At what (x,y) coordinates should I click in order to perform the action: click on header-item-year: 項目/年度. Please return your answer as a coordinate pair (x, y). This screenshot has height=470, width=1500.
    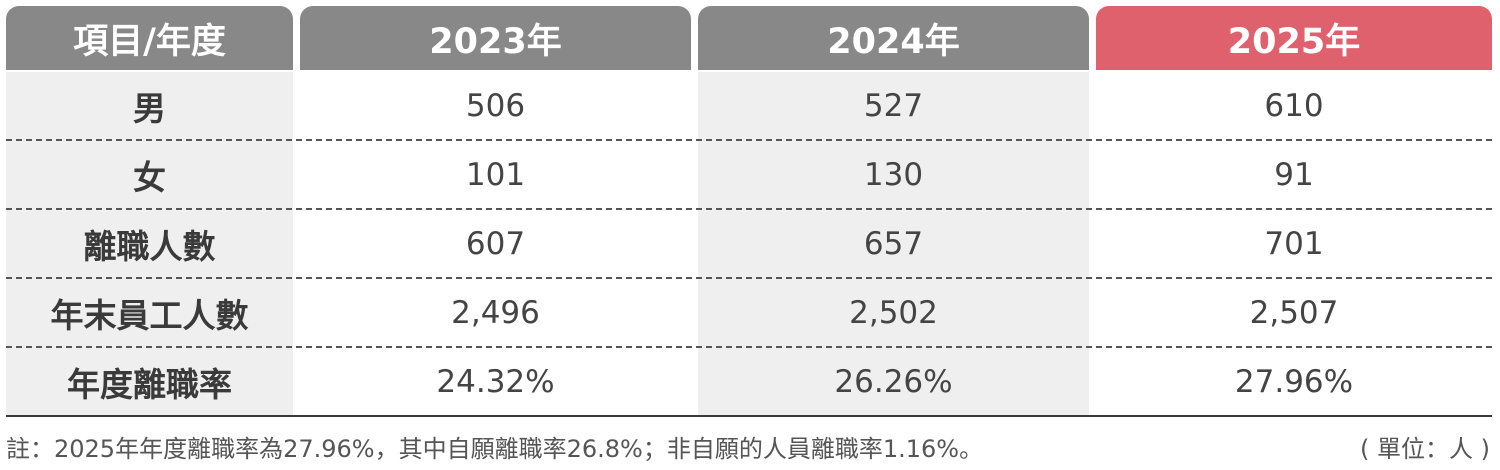
    Looking at the image, I should click on (149, 38).